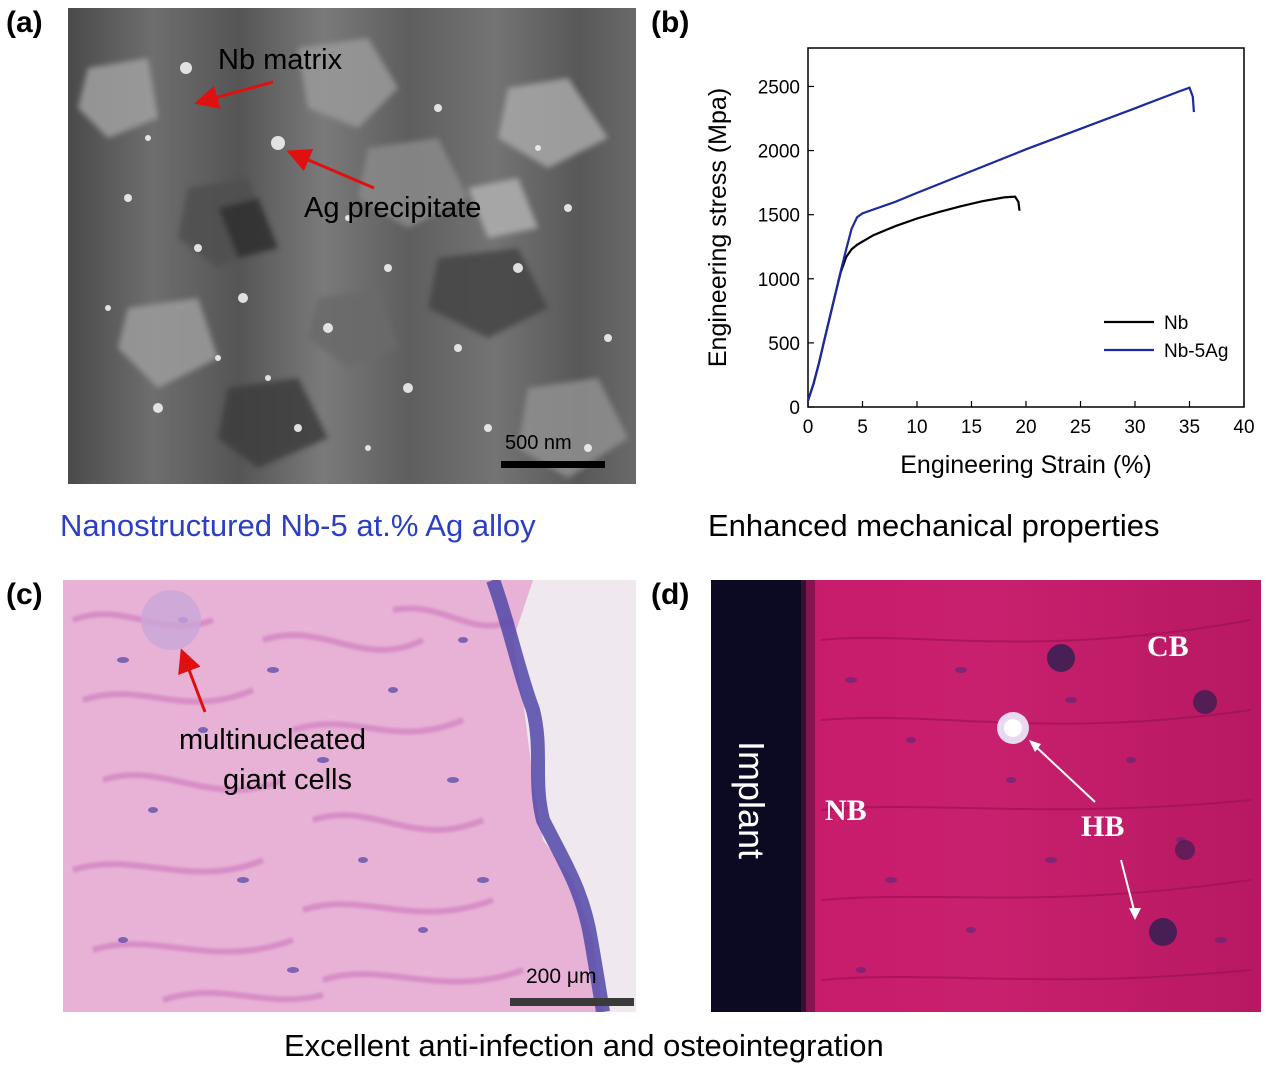  Describe the element at coordinates (192, 680) in the screenshot. I see `giant-cells-arrow` at that location.